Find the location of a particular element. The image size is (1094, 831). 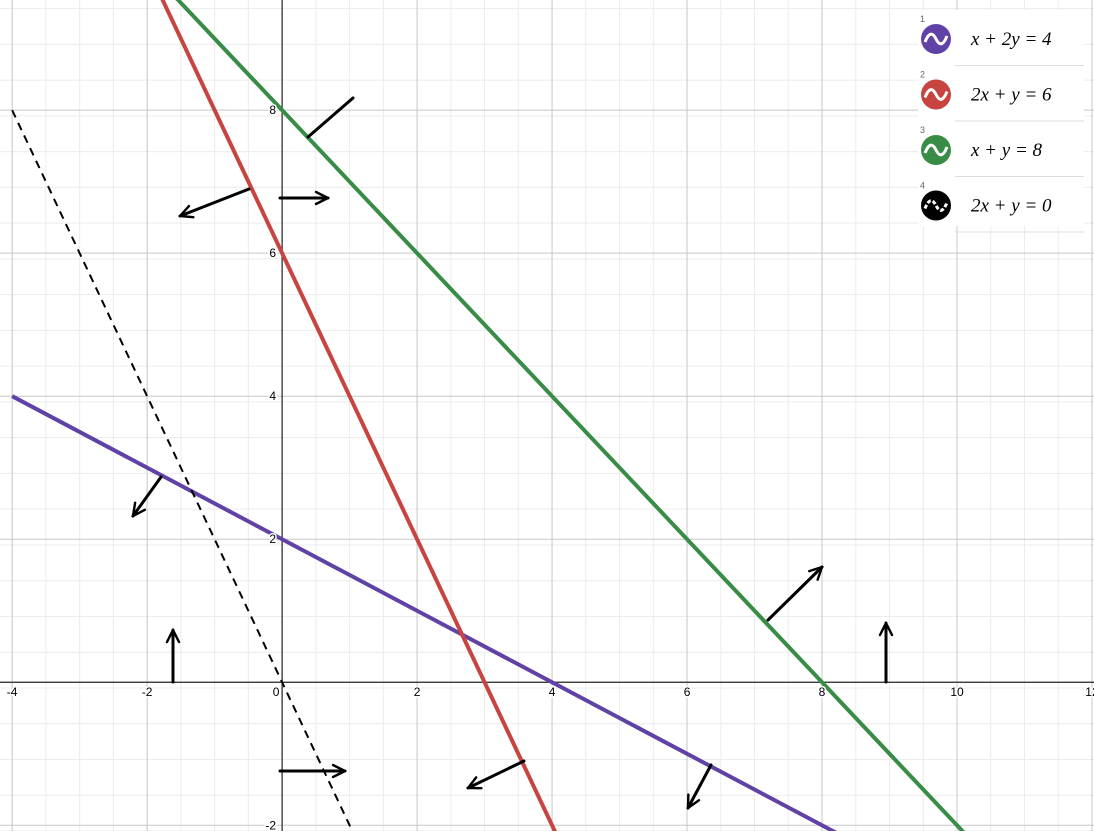

annotation-stroke is located at coordinates (330, 117).